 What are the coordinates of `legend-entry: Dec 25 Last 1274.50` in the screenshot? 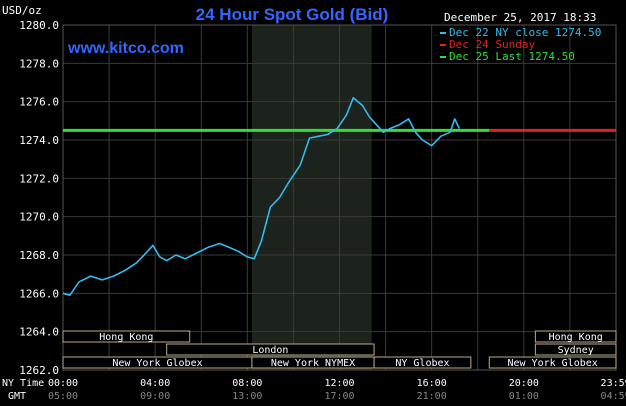 It's located at (512, 56).